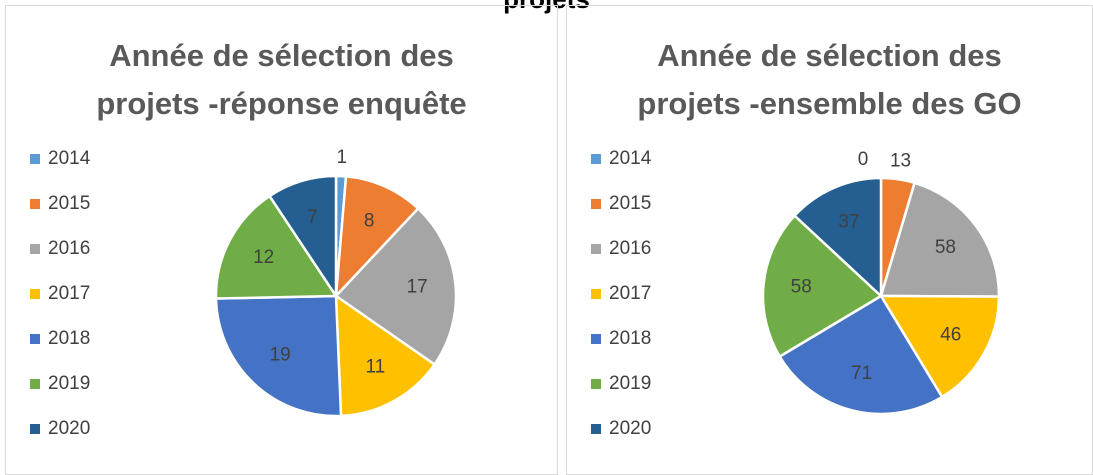 This screenshot has width=1093, height=475. I want to click on data-label: 12, so click(263, 257).